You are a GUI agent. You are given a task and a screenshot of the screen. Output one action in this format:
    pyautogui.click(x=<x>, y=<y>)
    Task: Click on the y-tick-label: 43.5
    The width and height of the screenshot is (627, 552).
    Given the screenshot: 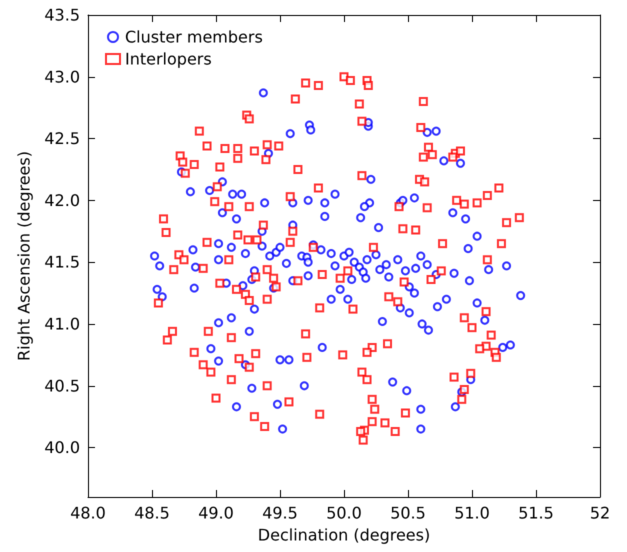 What is the action you would take?
    pyautogui.click(x=62, y=15)
    